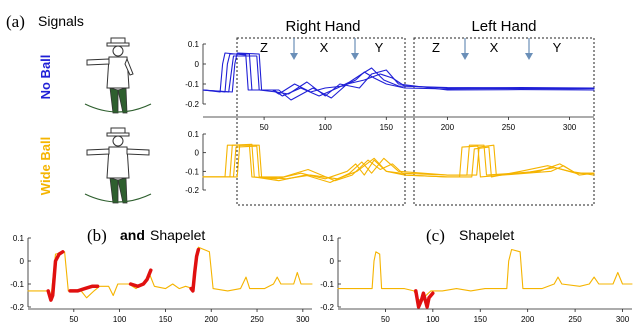  What do you see at coordinates (503, 26) in the screenshot?
I see `left-hand-label: Left Hand` at bounding box center [503, 26].